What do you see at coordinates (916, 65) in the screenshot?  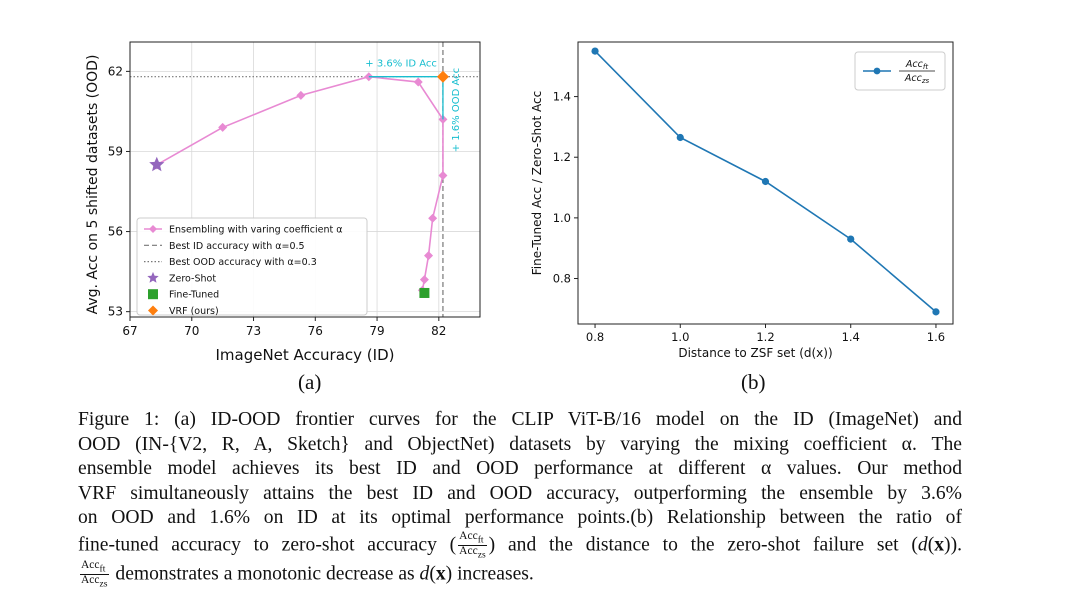 I see `legend-frac-num: Accft` at bounding box center [916, 65].